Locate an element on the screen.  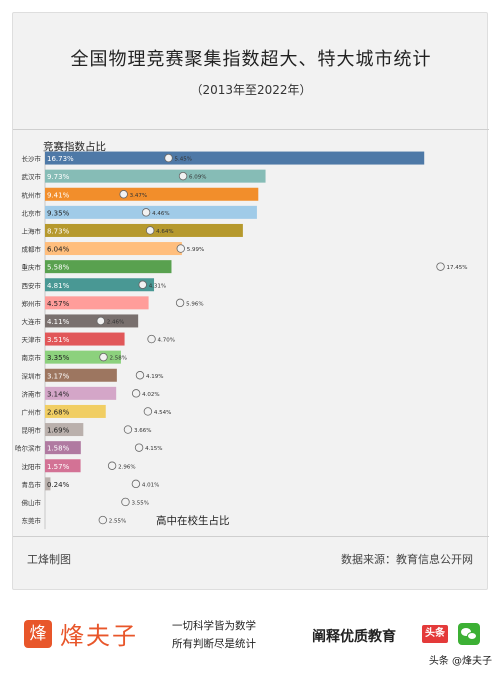
brand-name: 烽夫子 is located at coordinates (99, 636).